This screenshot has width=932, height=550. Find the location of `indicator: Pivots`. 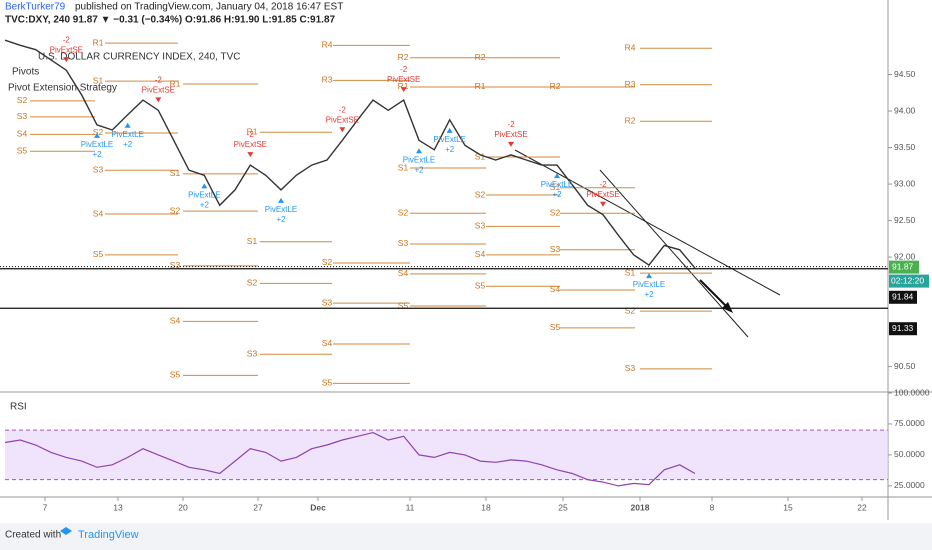

indicator: Pivots is located at coordinates (25, 72).